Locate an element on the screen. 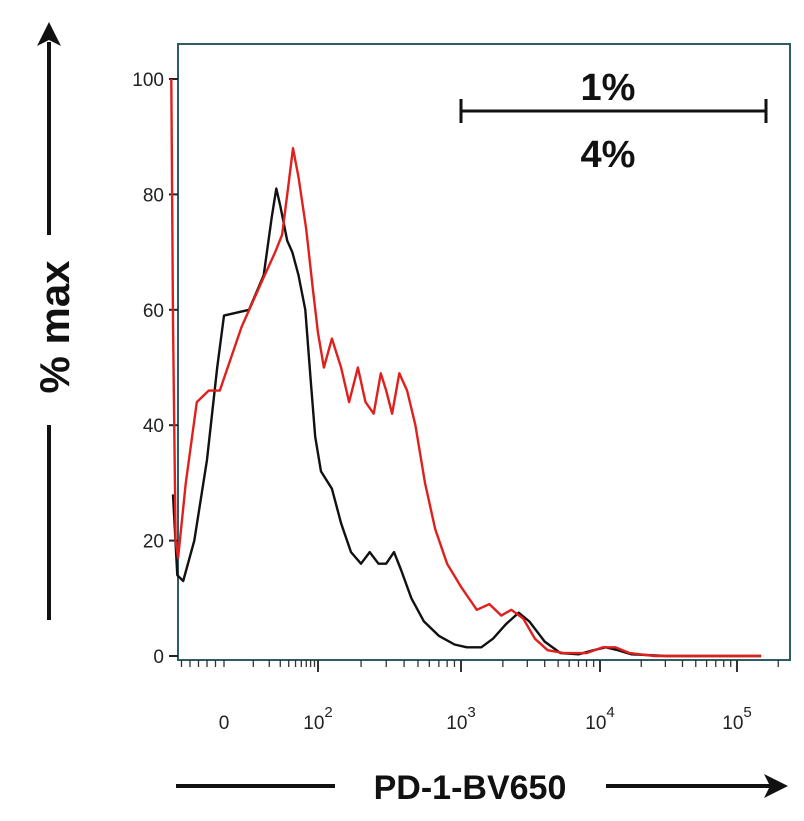 The image size is (804, 821). y-tick-label: 100 is located at coordinates (148, 80).